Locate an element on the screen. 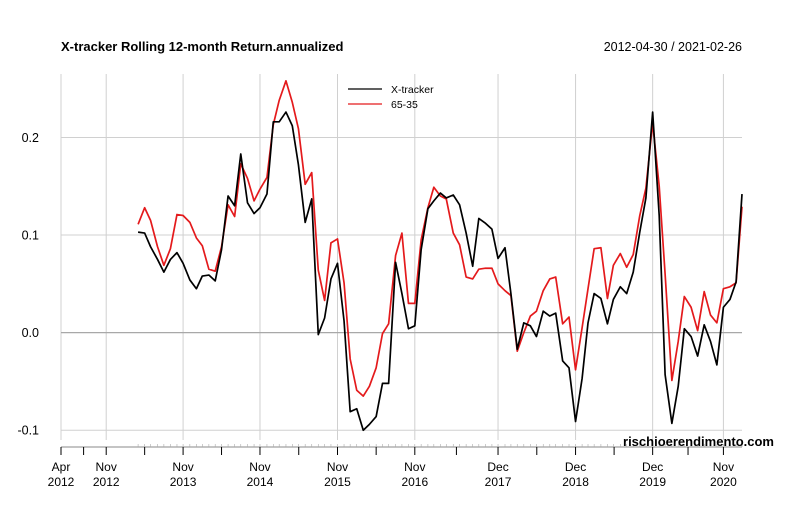 The height and width of the screenshot is (505, 800). watermark: rischioerendimento.com is located at coordinates (698, 441).